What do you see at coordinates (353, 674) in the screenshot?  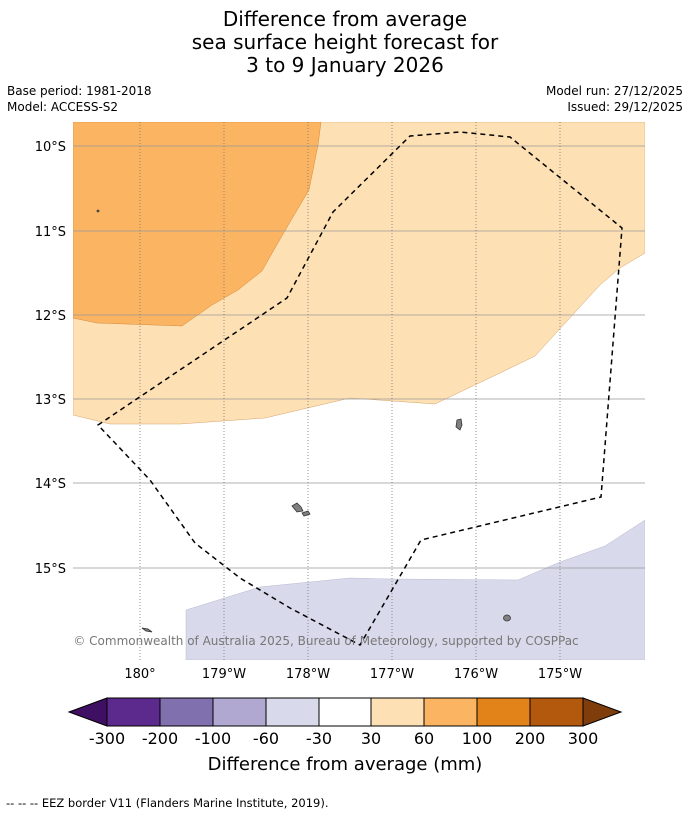 I see `longitude-labels: 180° 179°W 178°W 177°W 176°W 175°W` at bounding box center [353, 674].